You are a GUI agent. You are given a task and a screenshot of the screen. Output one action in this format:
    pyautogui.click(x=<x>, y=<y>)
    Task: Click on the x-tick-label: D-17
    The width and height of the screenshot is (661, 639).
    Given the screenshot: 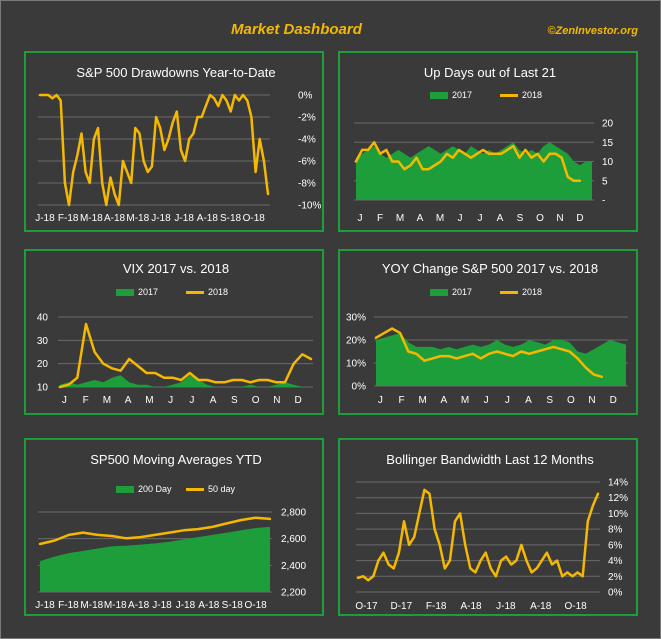 What is the action you would take?
    pyautogui.click(x=401, y=606)
    